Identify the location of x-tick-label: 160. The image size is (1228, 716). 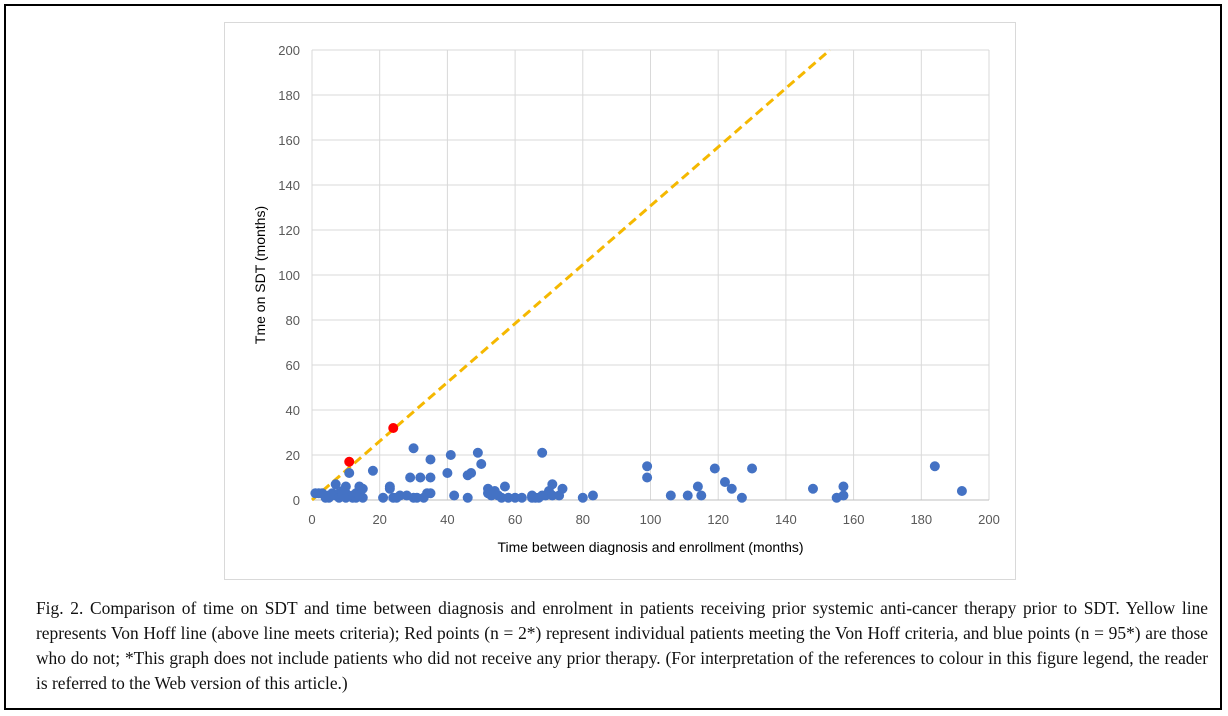
(854, 519).